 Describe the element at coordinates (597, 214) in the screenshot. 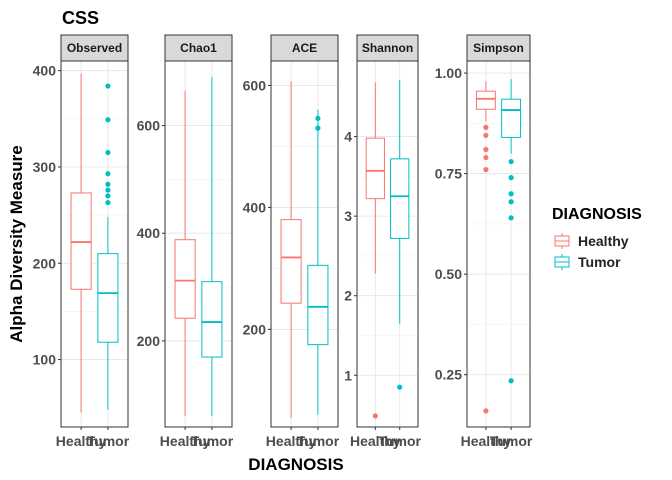

I see `legend-title: DIAGNOSIS` at that location.